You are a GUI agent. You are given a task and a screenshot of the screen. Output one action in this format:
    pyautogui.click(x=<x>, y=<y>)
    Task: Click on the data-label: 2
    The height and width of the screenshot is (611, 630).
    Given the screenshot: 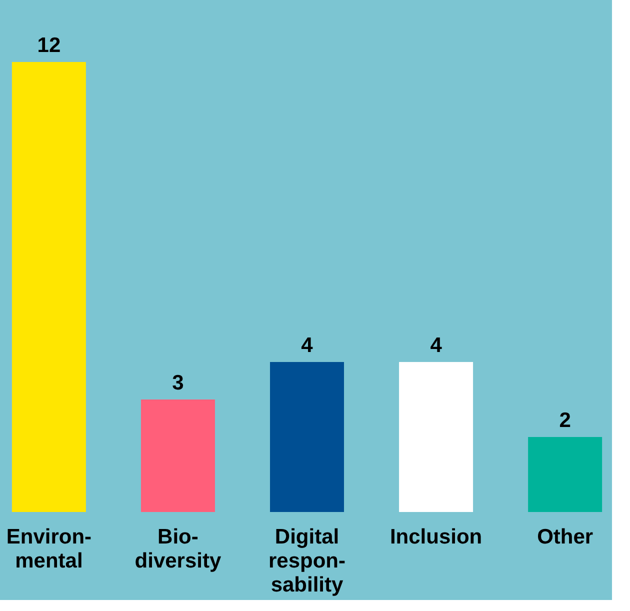 What is the action you would take?
    pyautogui.click(x=565, y=420)
    